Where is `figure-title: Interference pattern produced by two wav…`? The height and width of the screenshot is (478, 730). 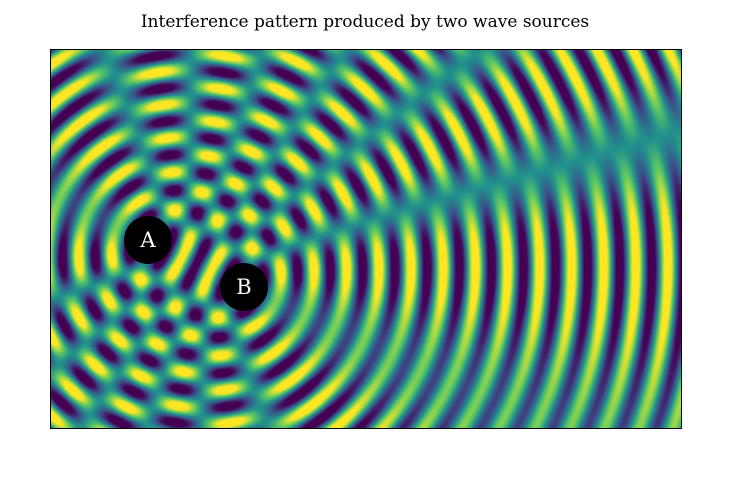
figure-title: Interference pattern produced by two wav… is located at coordinates (365, 22).